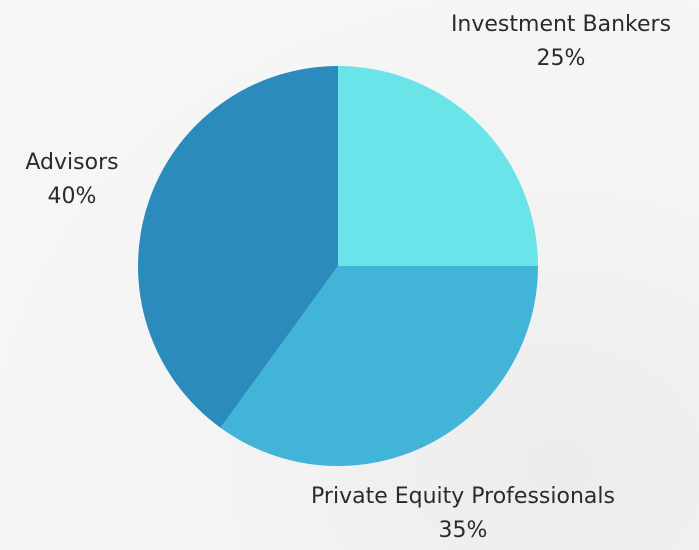 The image size is (699, 550). Describe the element at coordinates (561, 24) in the screenshot. I see `label-name: Investment Bankers` at that location.